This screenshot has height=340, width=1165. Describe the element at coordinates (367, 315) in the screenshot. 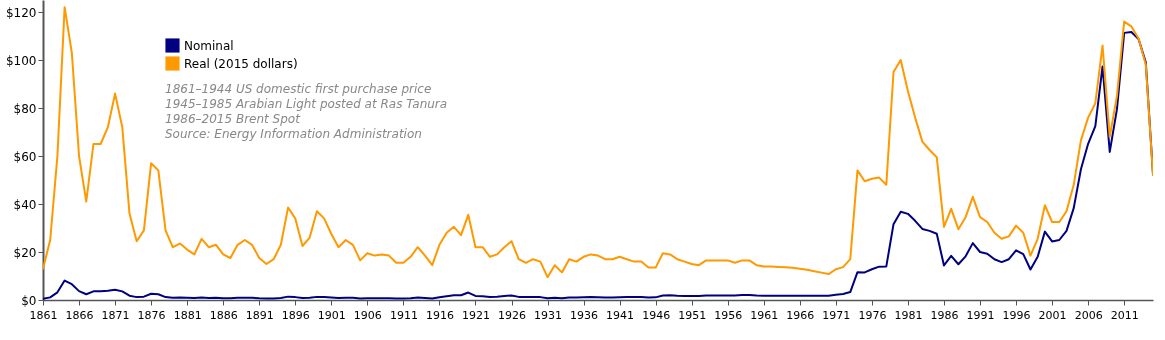

I see `x-tick-label: 1906` at that location.